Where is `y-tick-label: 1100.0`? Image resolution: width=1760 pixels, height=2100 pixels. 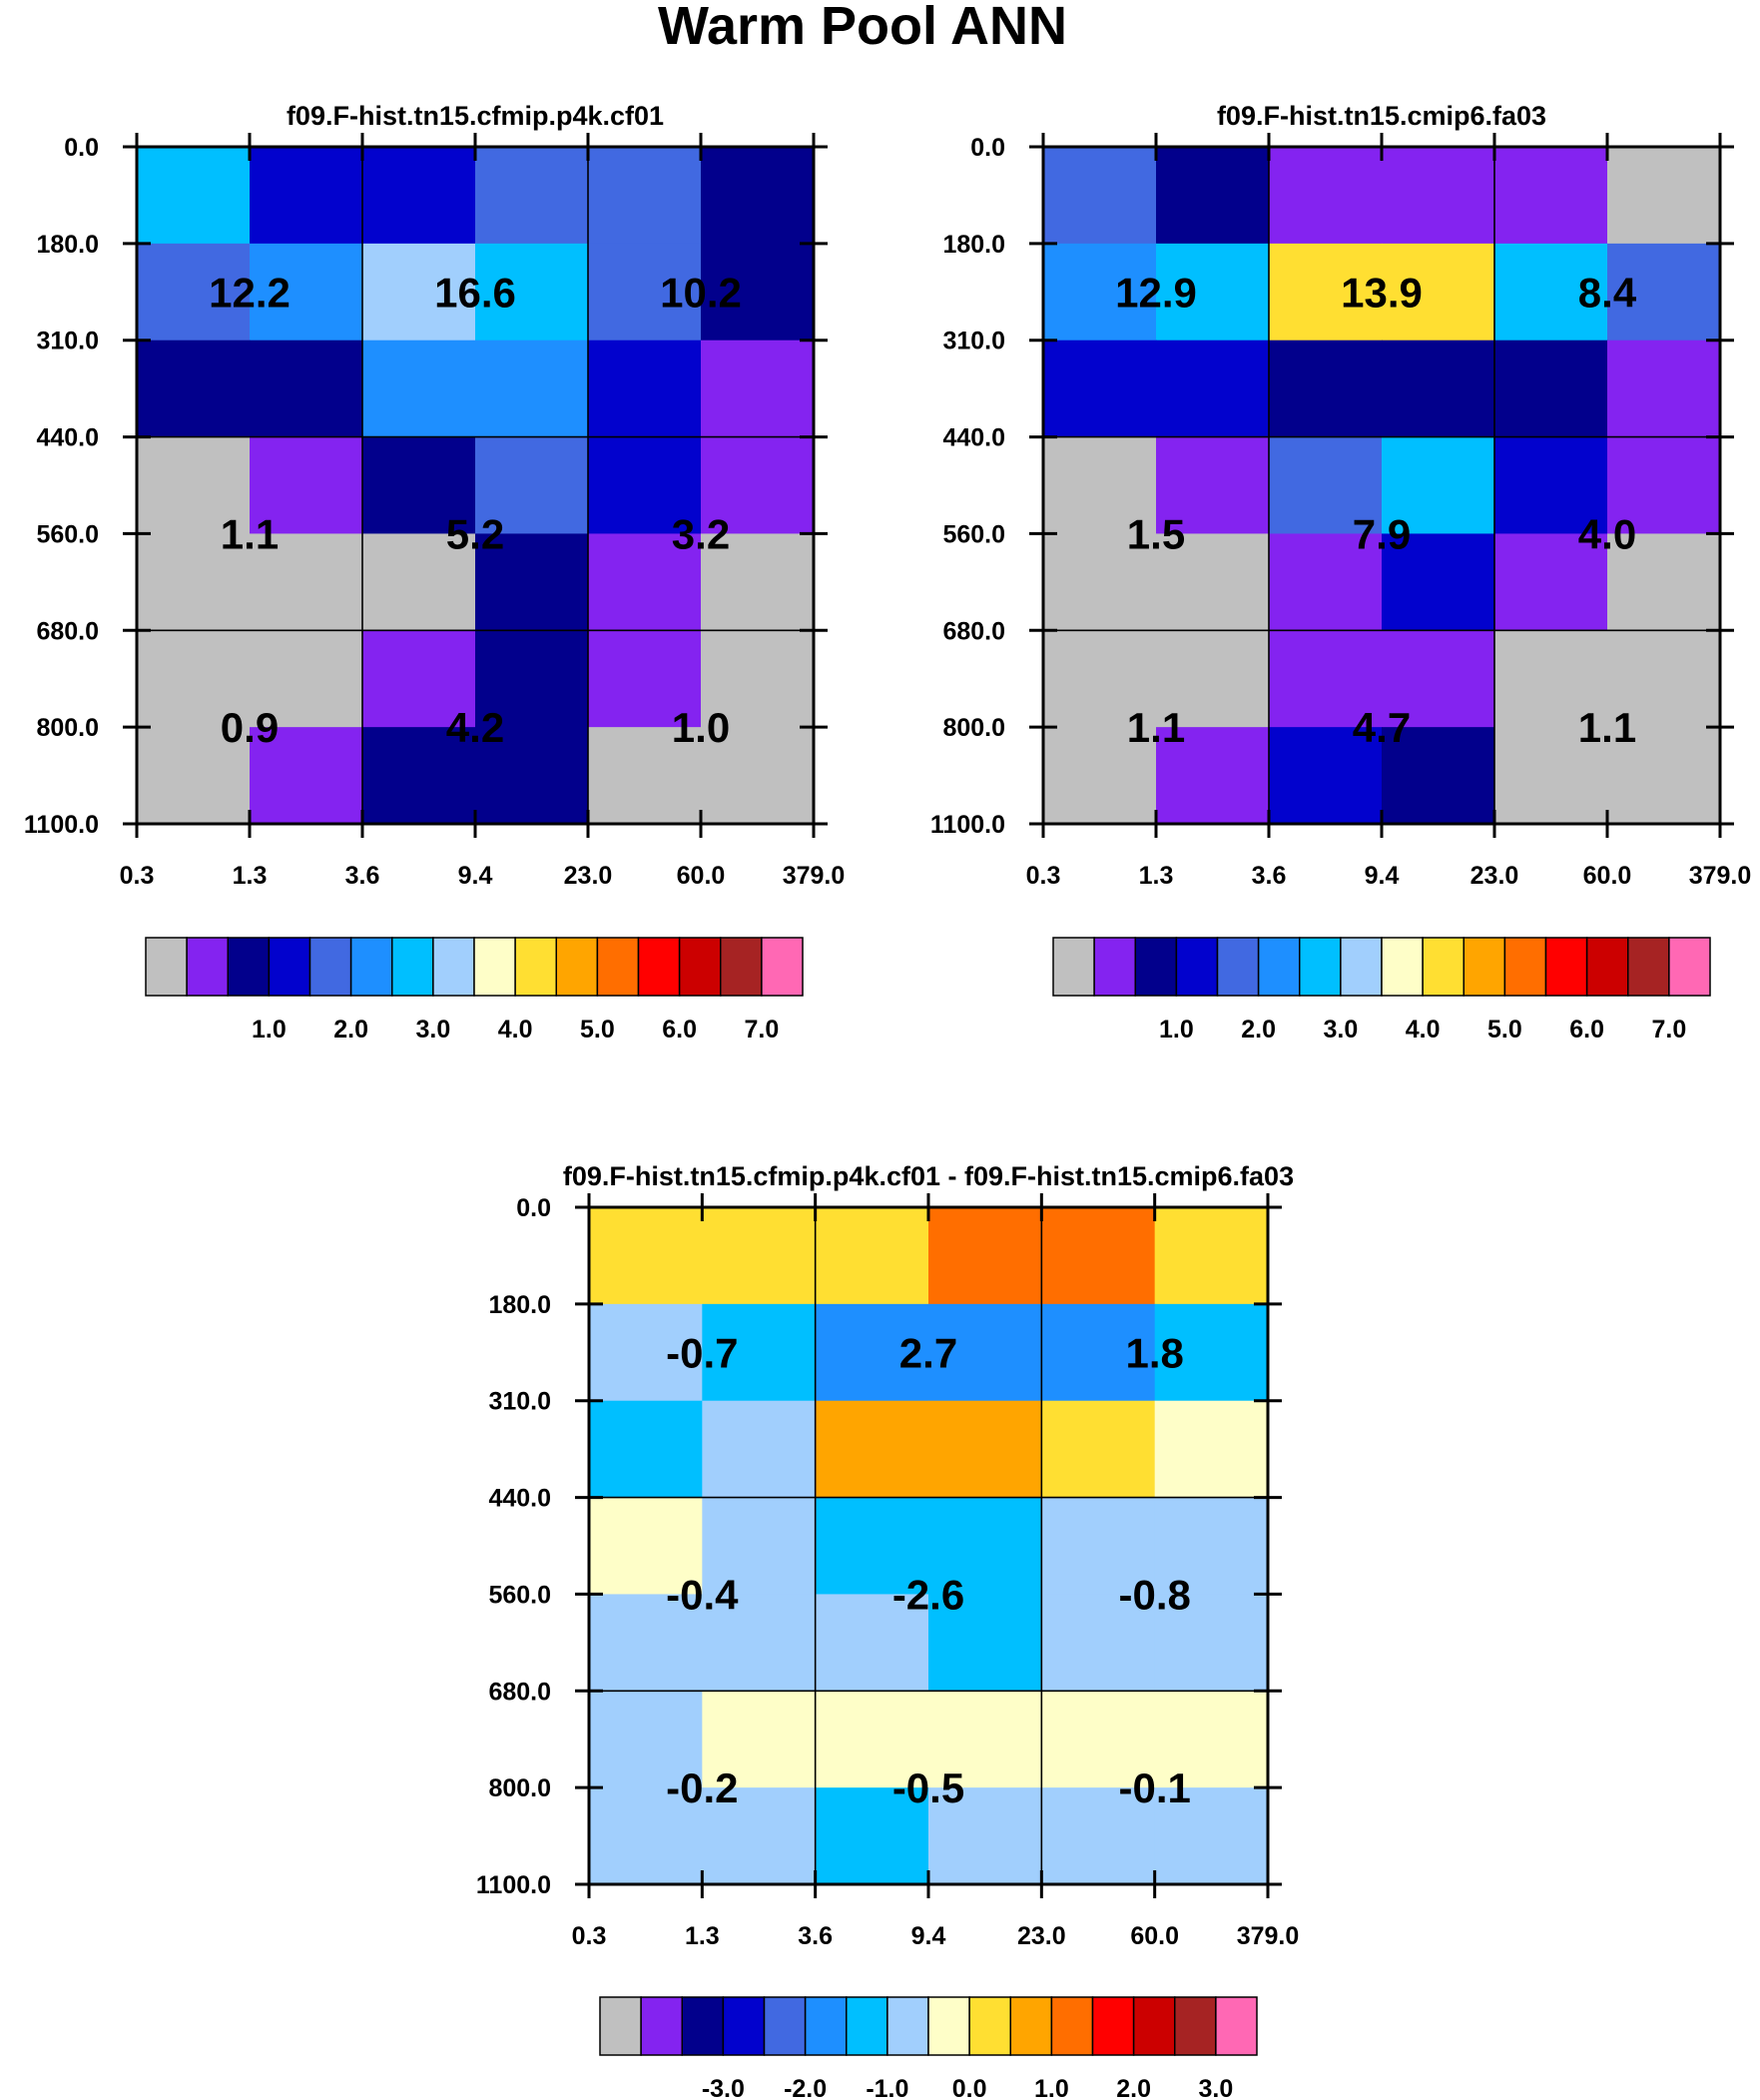 y-tick-label: 1100.0 is located at coordinates (513, 1885).